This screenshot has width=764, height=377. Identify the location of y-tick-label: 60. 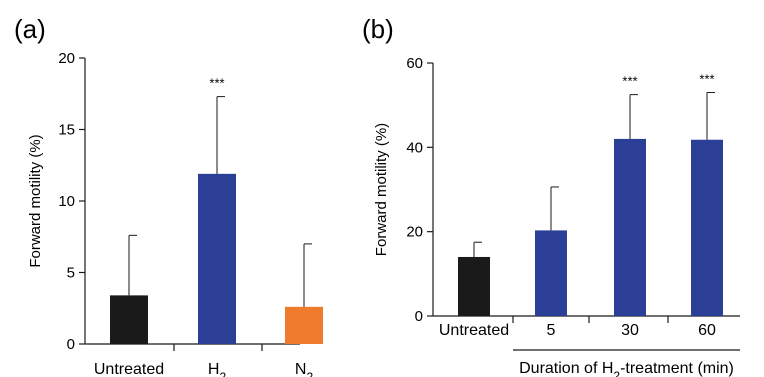
(414, 63).